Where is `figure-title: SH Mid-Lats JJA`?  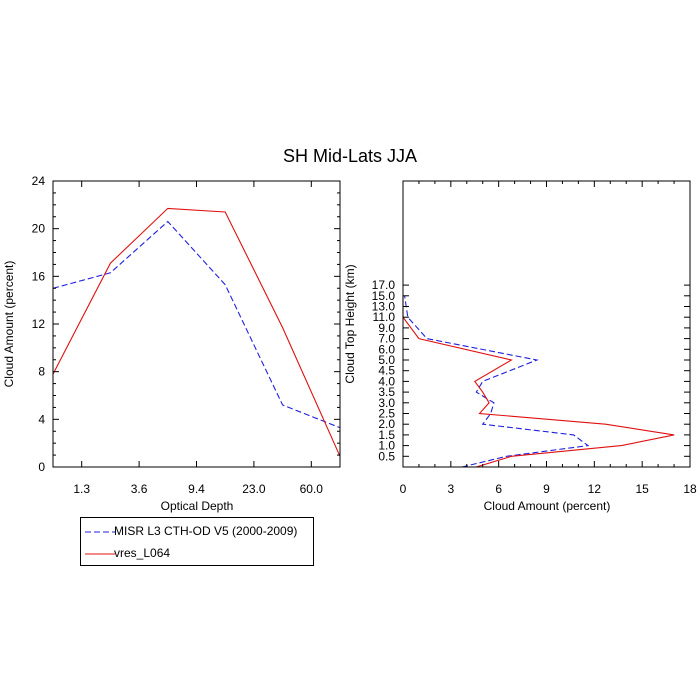
figure-title: SH Mid-Lats JJA is located at coordinates (350, 156).